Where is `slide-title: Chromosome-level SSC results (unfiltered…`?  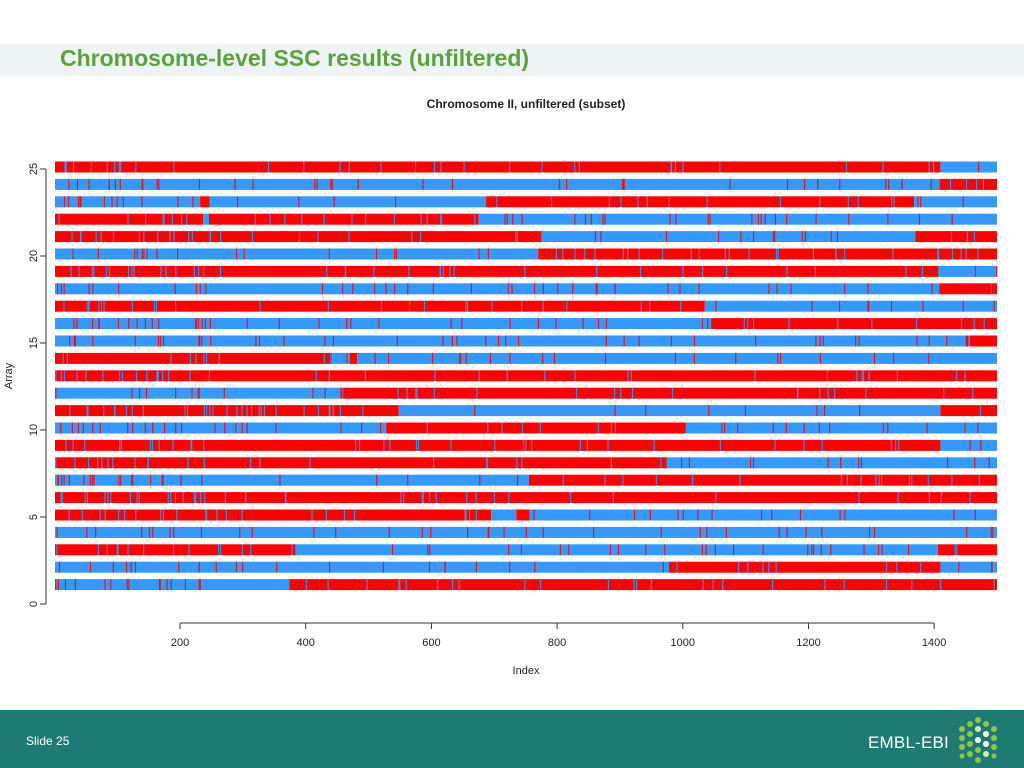
slide-title: Chromosome-level SSC results (unfiltered… is located at coordinates (295, 58).